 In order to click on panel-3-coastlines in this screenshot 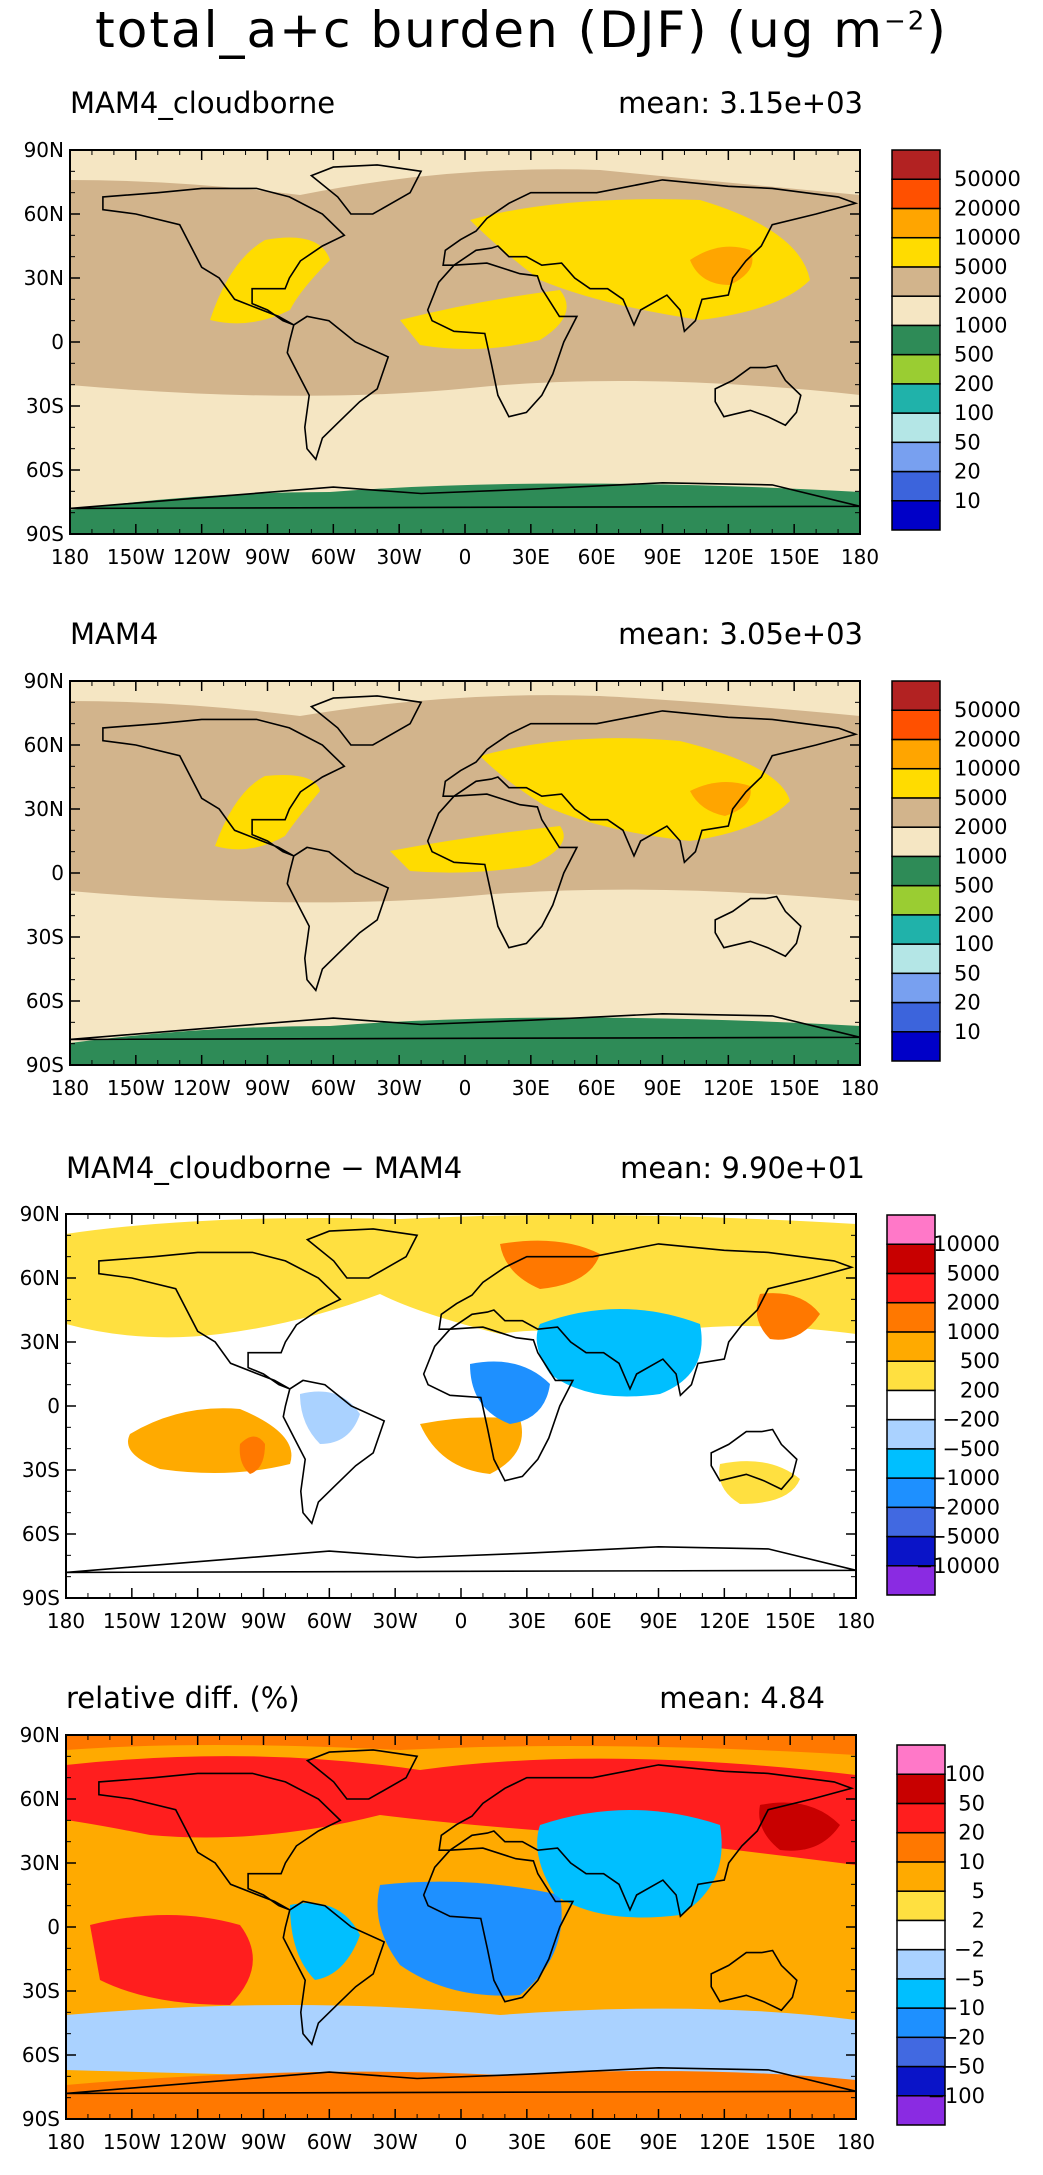, I will do `click(461, 1401)`.